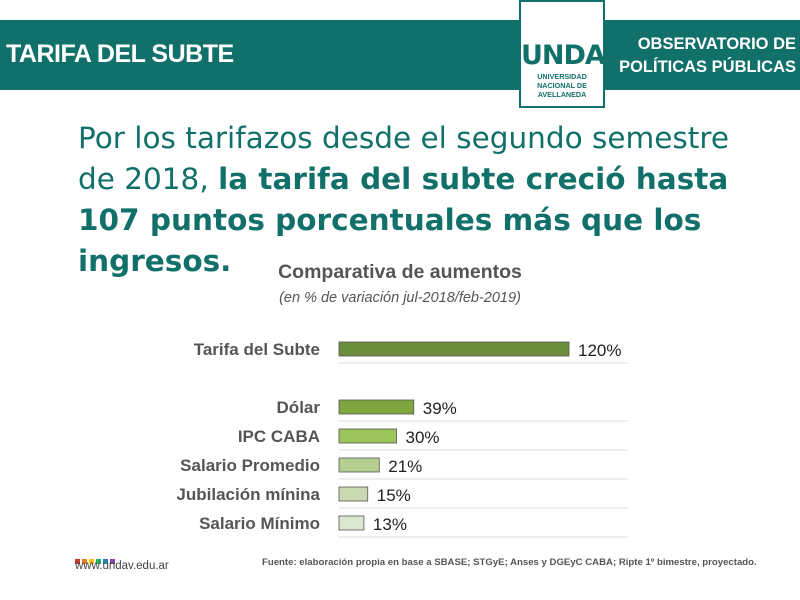 The width and height of the screenshot is (800, 600). What do you see at coordinates (250, 465) in the screenshot?
I see `category-label: Salario Promedio` at bounding box center [250, 465].